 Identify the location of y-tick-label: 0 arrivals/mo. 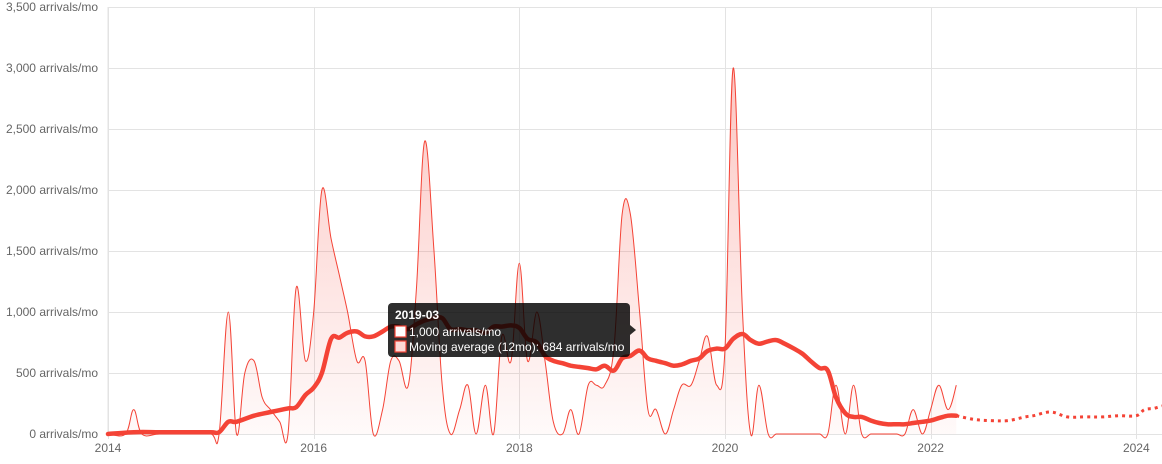
(63, 434).